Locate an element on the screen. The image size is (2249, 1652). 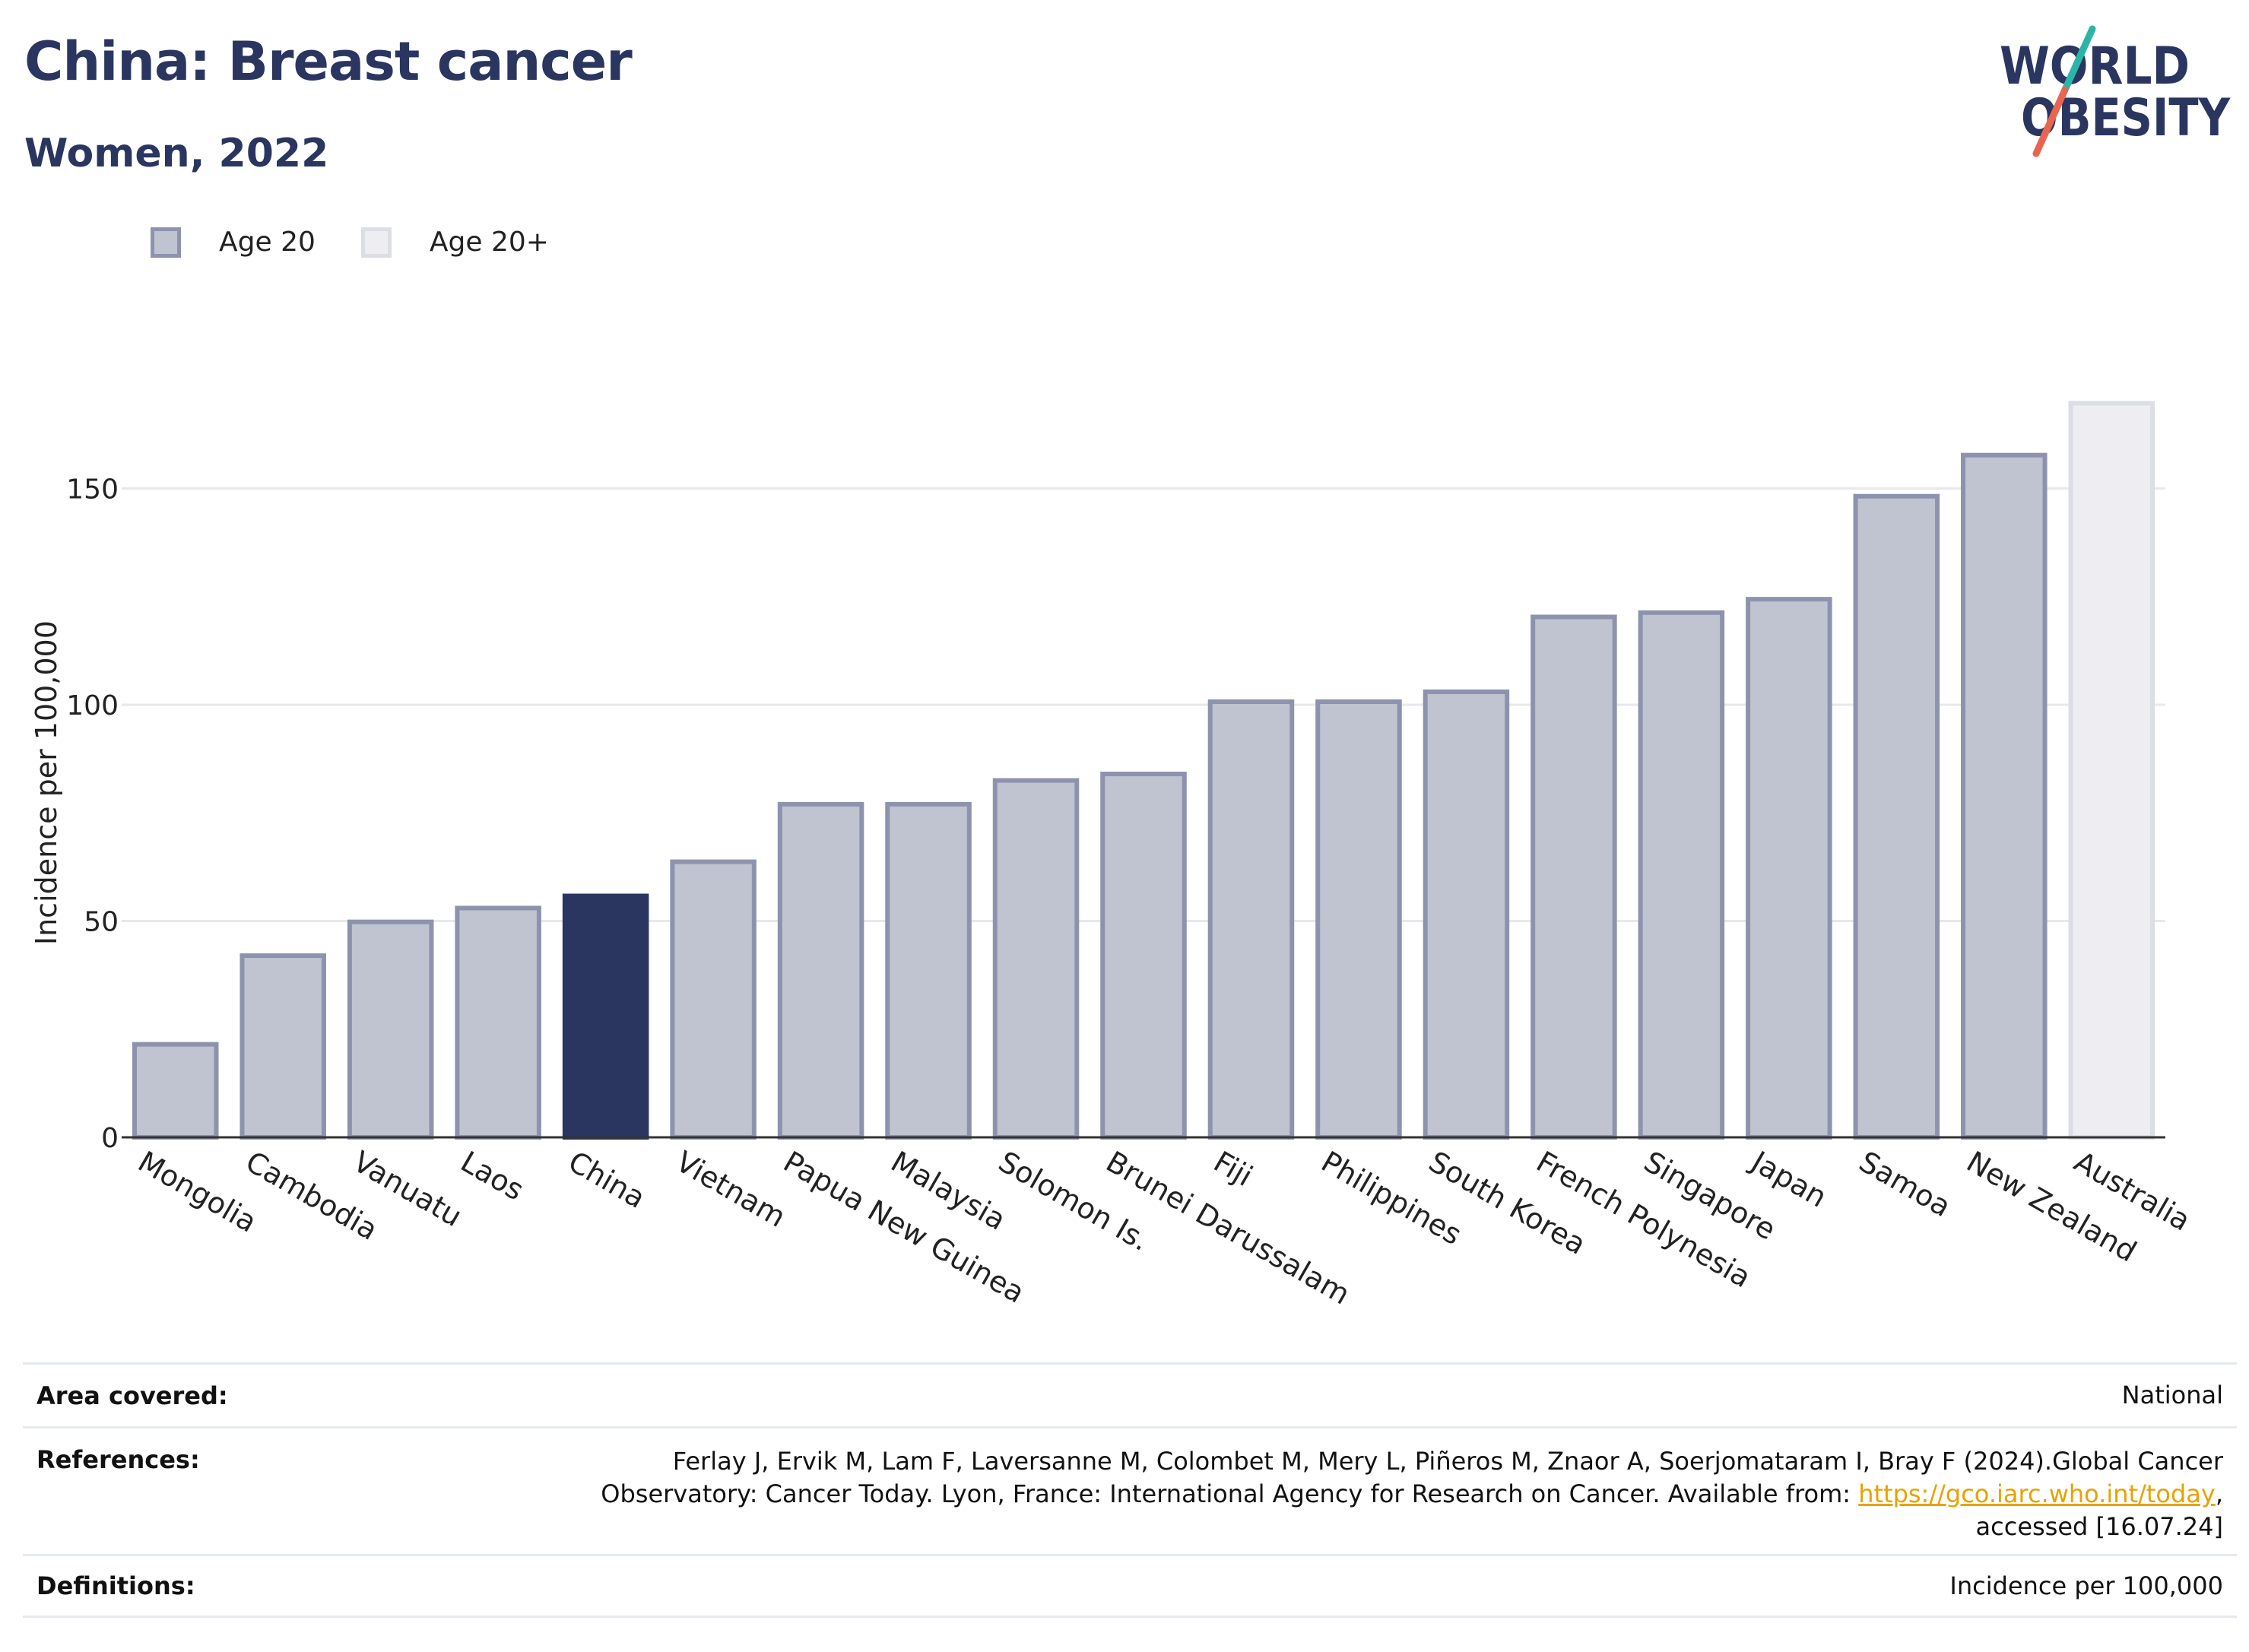
y-tick-label: 50 is located at coordinates (101, 922).